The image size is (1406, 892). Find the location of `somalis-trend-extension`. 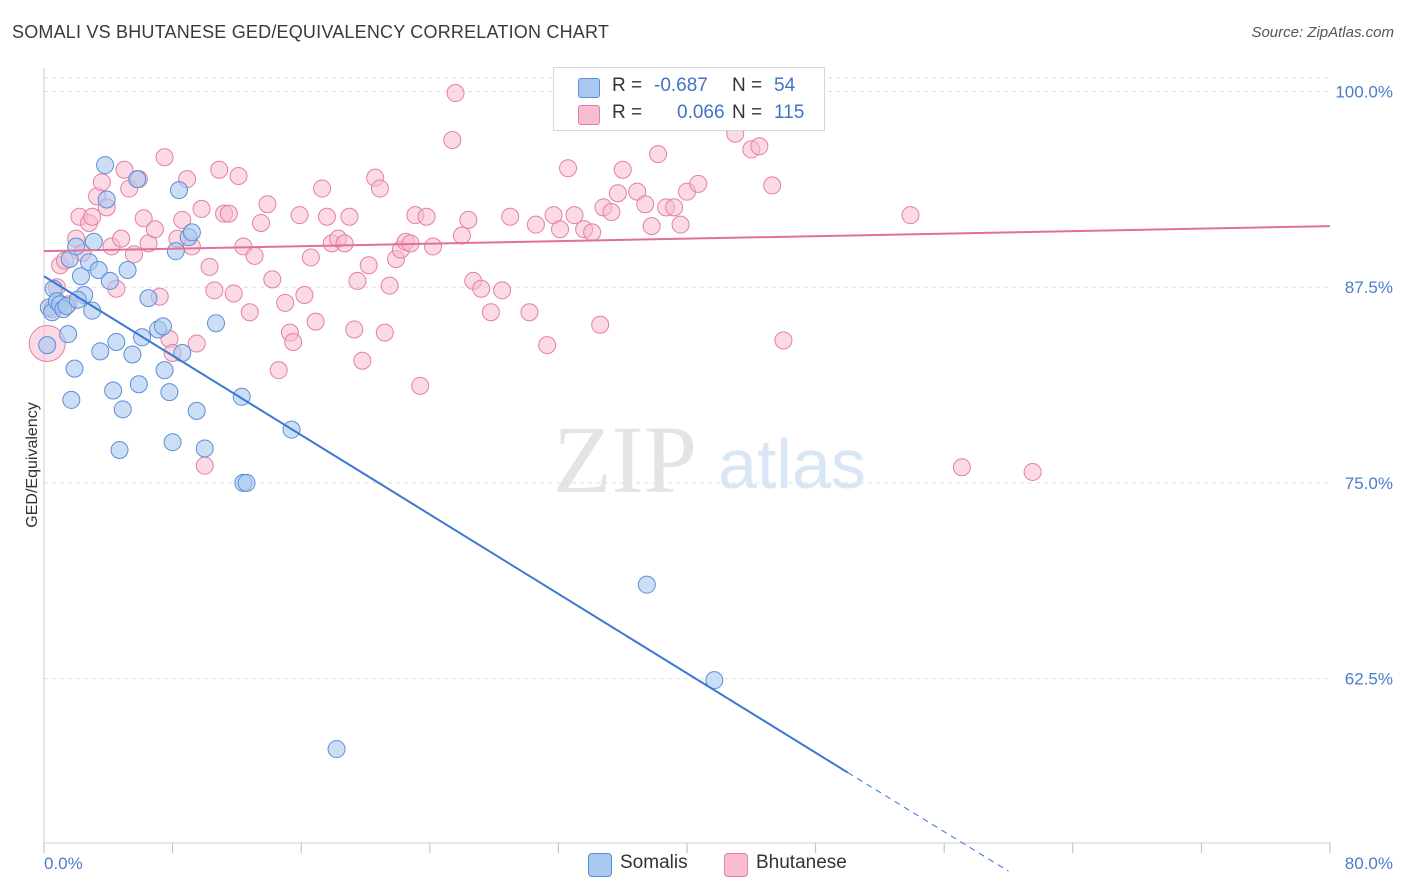

somalis-trend-extension is located at coordinates (928, 822).